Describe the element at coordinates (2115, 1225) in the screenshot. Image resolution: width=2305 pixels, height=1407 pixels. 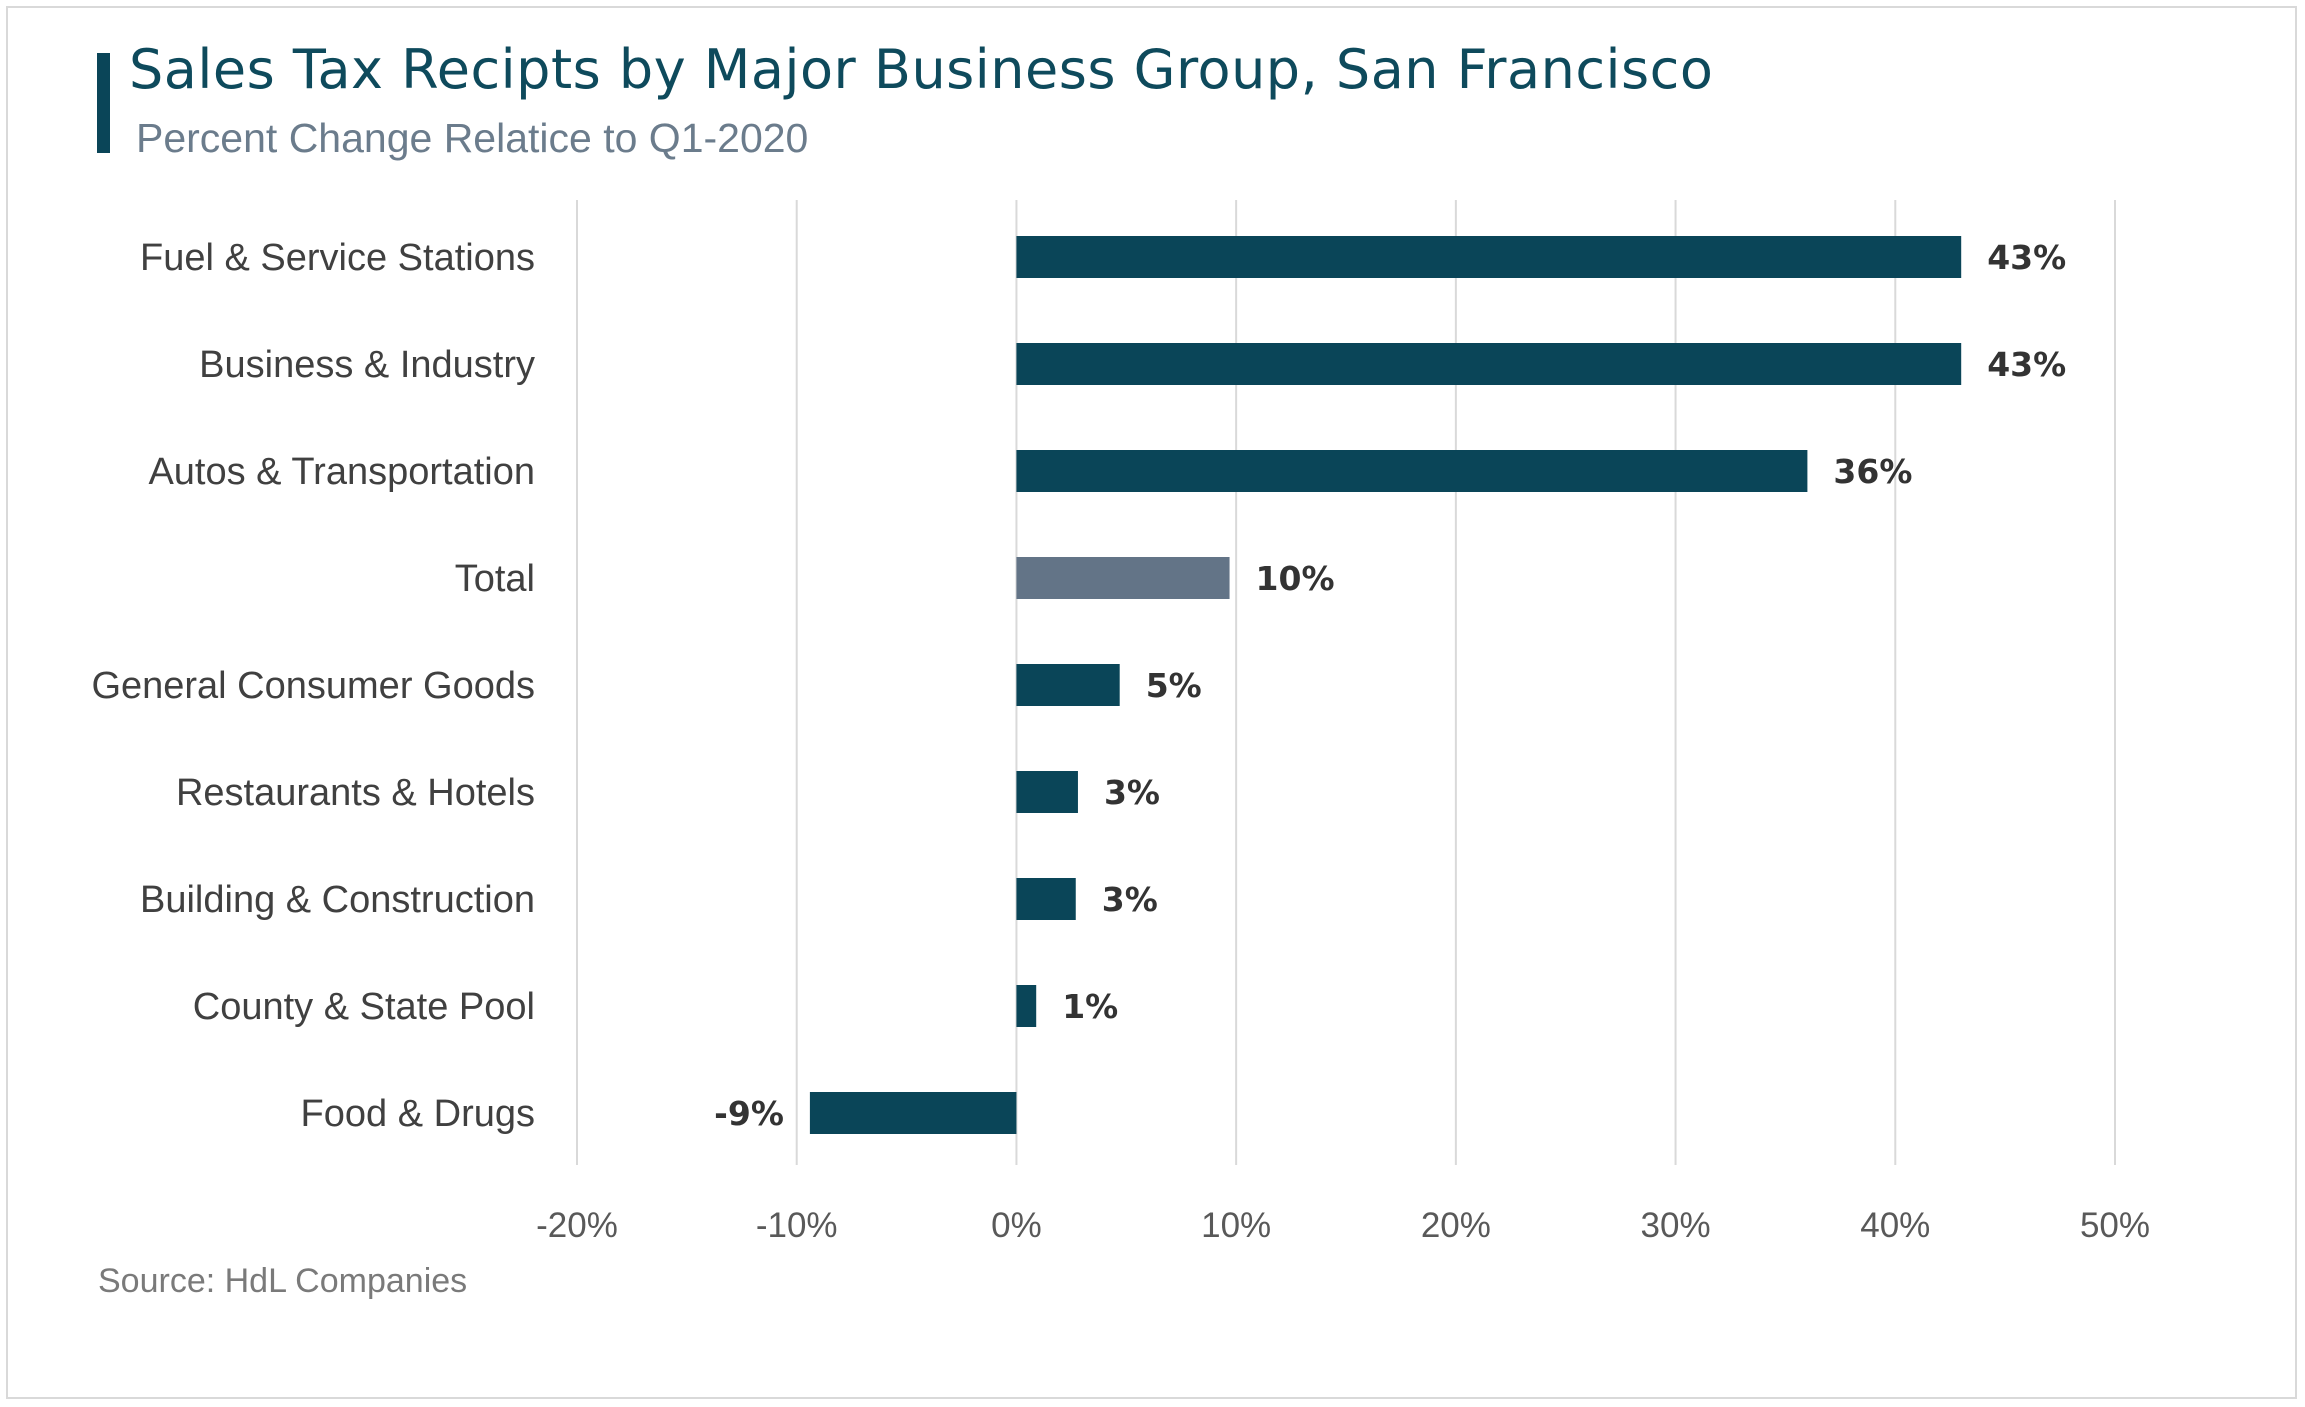
I see `x-tick-label: 50%` at that location.